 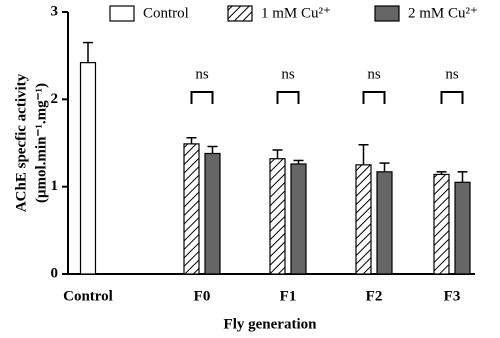 What do you see at coordinates (296, 13) in the screenshot?
I see `legend-label: 1 mM Cu²⁺` at bounding box center [296, 13].